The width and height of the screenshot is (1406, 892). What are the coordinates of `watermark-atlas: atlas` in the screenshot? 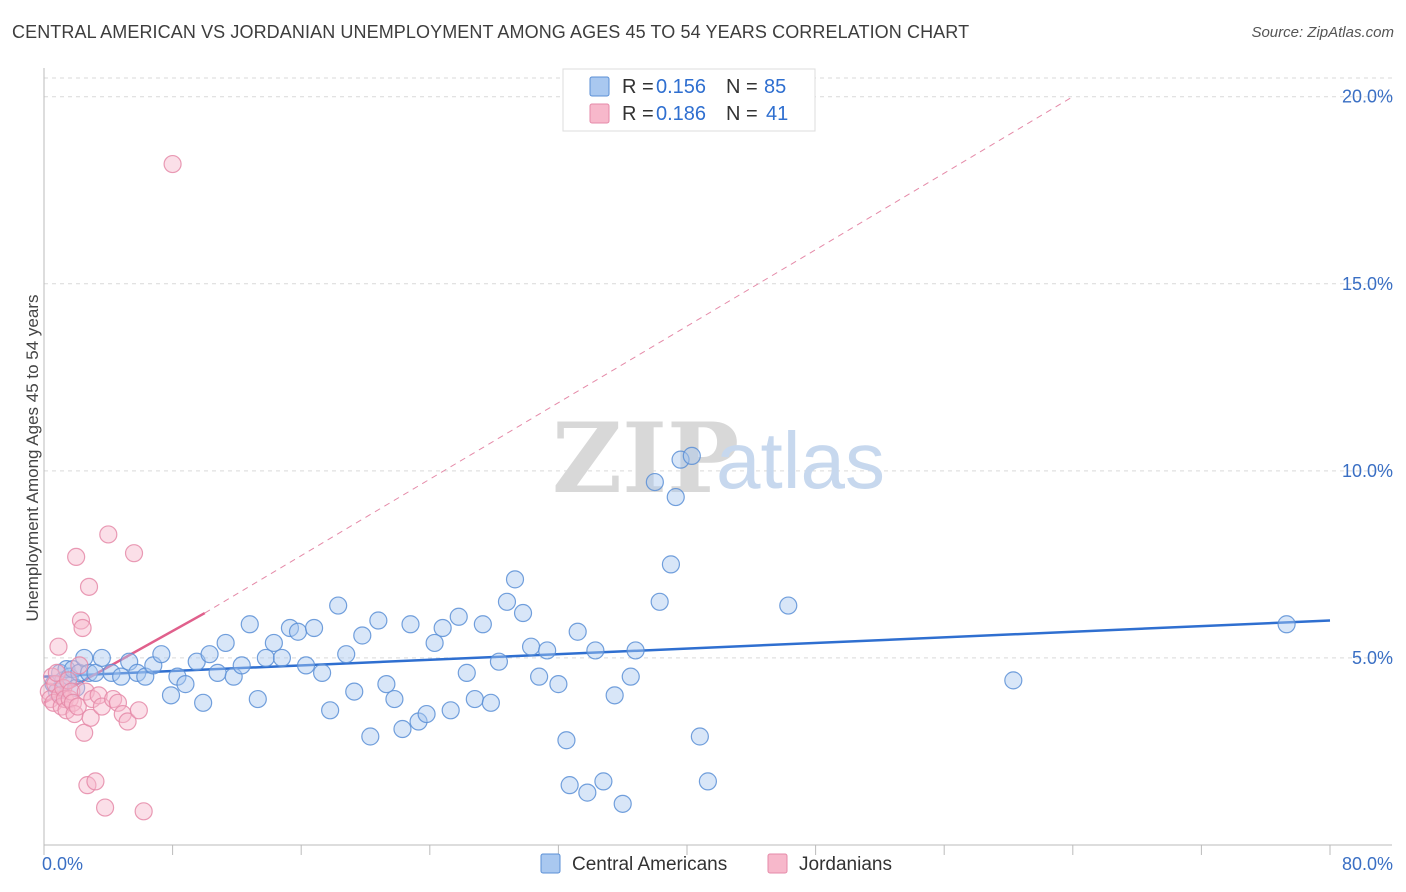 It's located at (800, 460).